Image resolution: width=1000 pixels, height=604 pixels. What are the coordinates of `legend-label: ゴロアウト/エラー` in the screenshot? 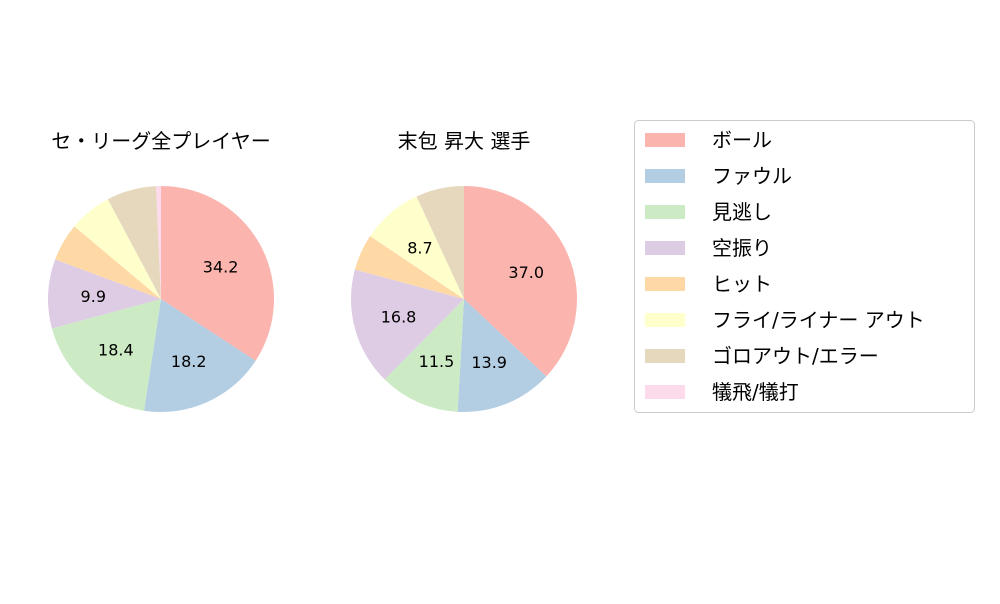 It's located at (795, 356).